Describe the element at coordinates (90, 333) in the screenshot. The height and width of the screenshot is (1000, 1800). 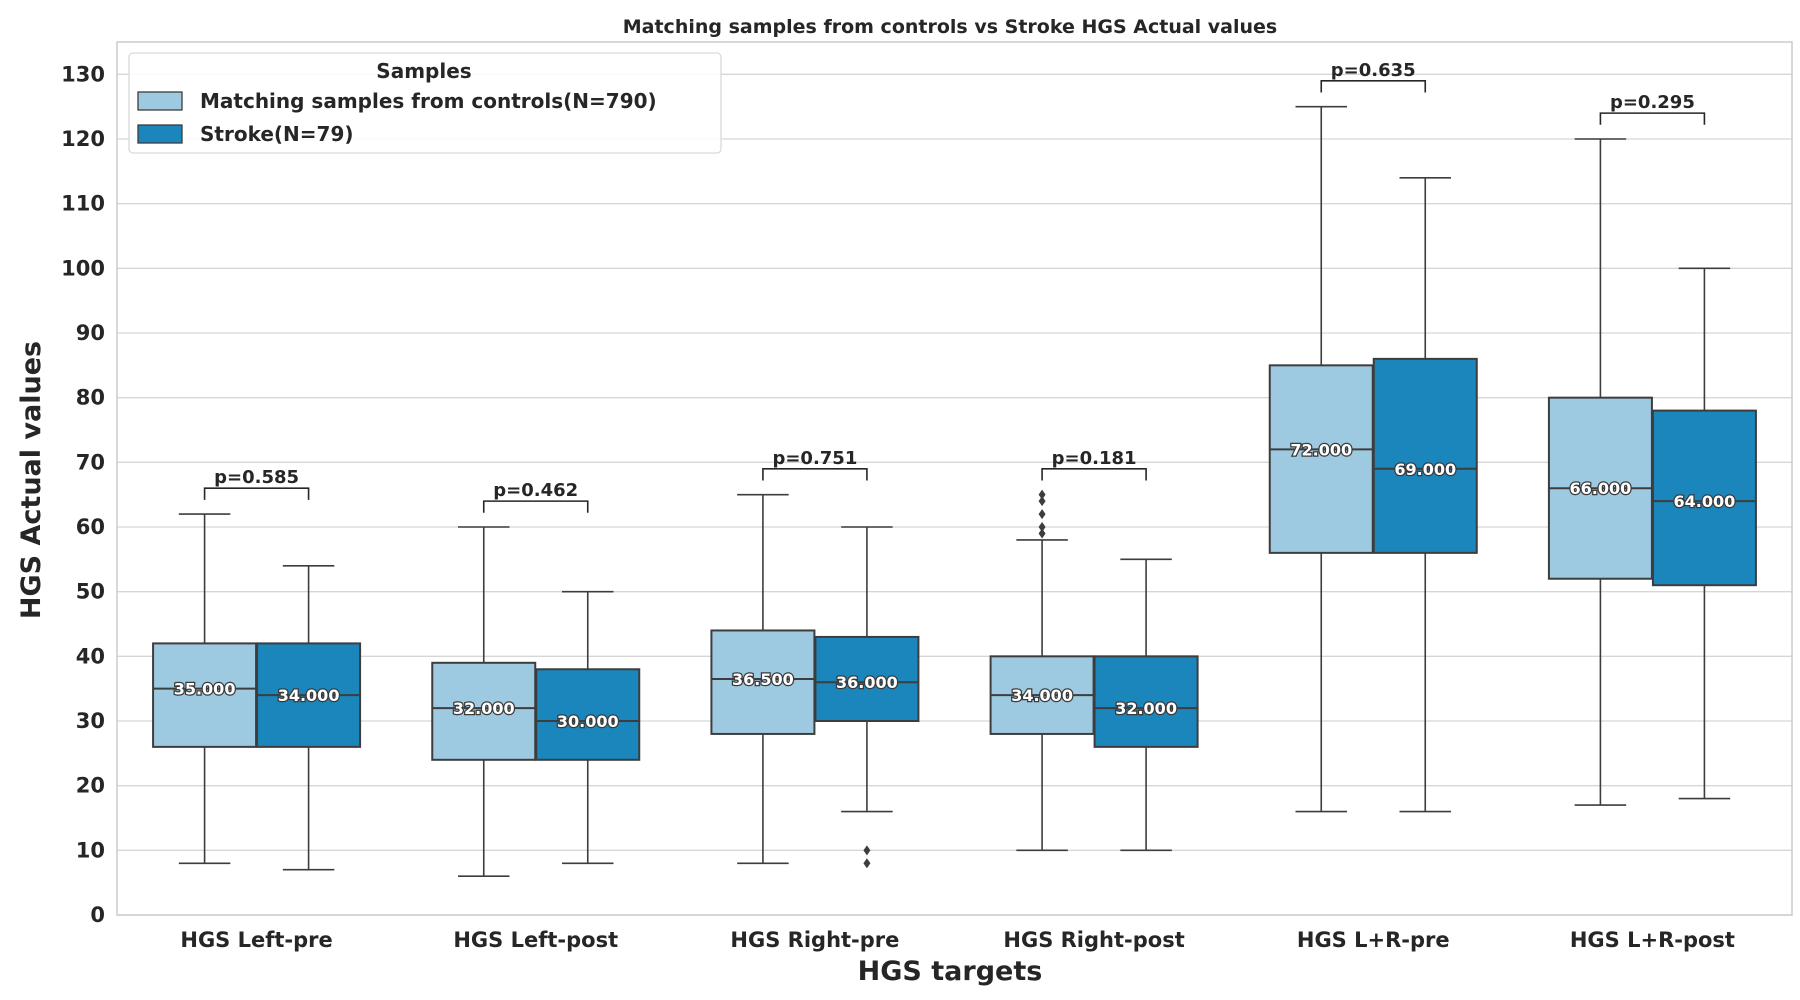
I see `y-tick-label: 90` at that location.